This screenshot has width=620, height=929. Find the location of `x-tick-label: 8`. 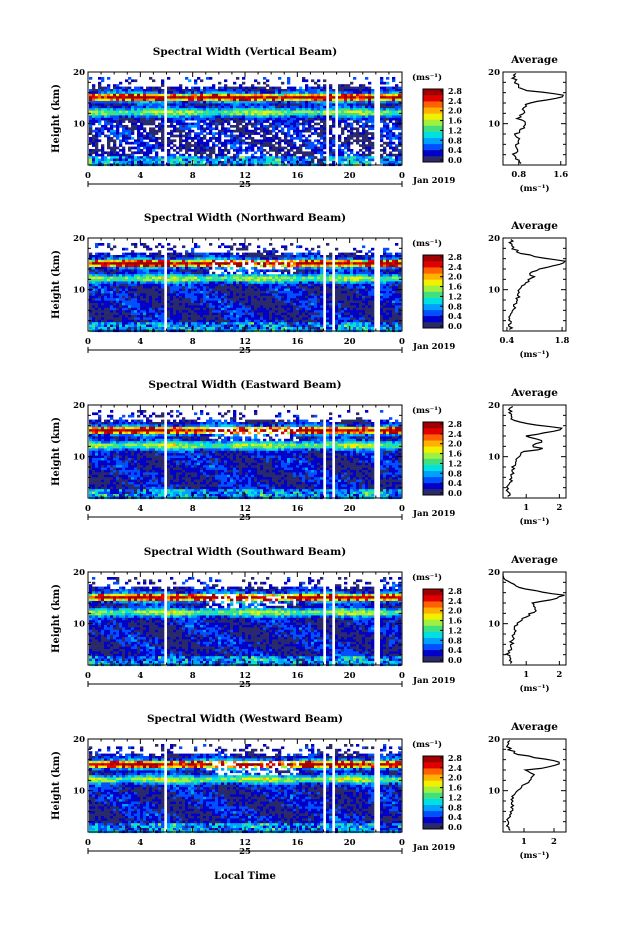

x-tick-label: 8 is located at coordinates (193, 176).